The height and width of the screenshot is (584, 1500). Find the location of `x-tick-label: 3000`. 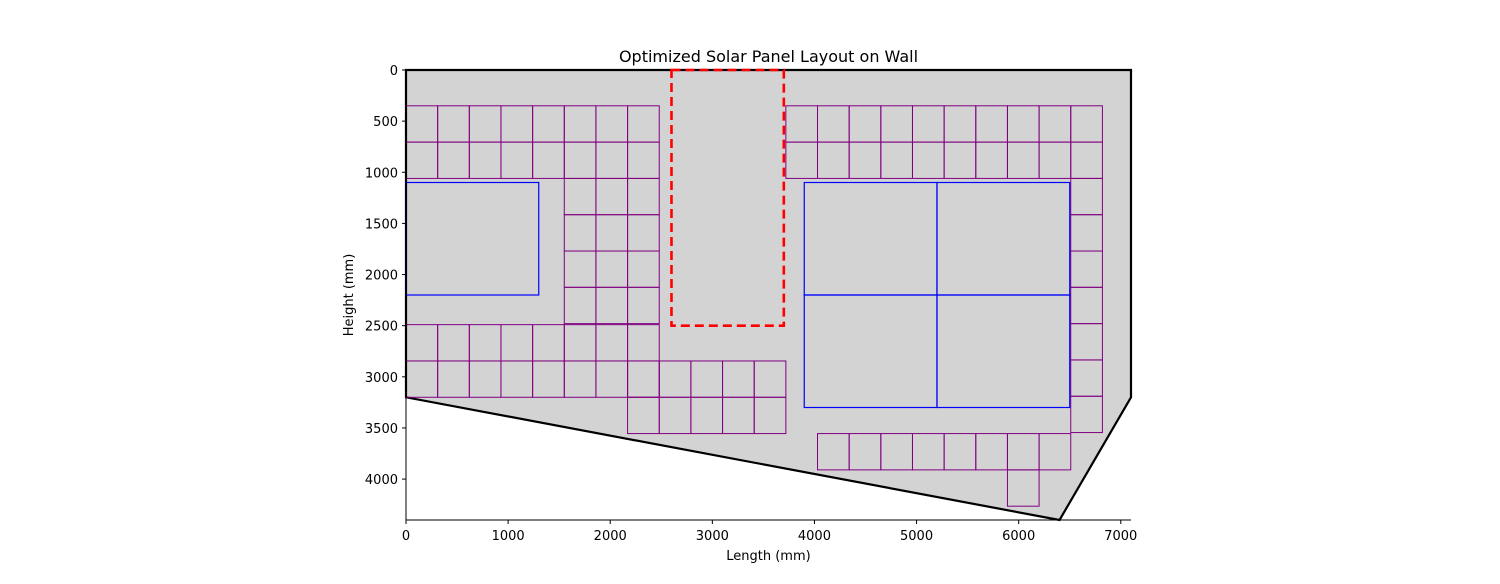

x-tick-label: 3000 is located at coordinates (712, 536).